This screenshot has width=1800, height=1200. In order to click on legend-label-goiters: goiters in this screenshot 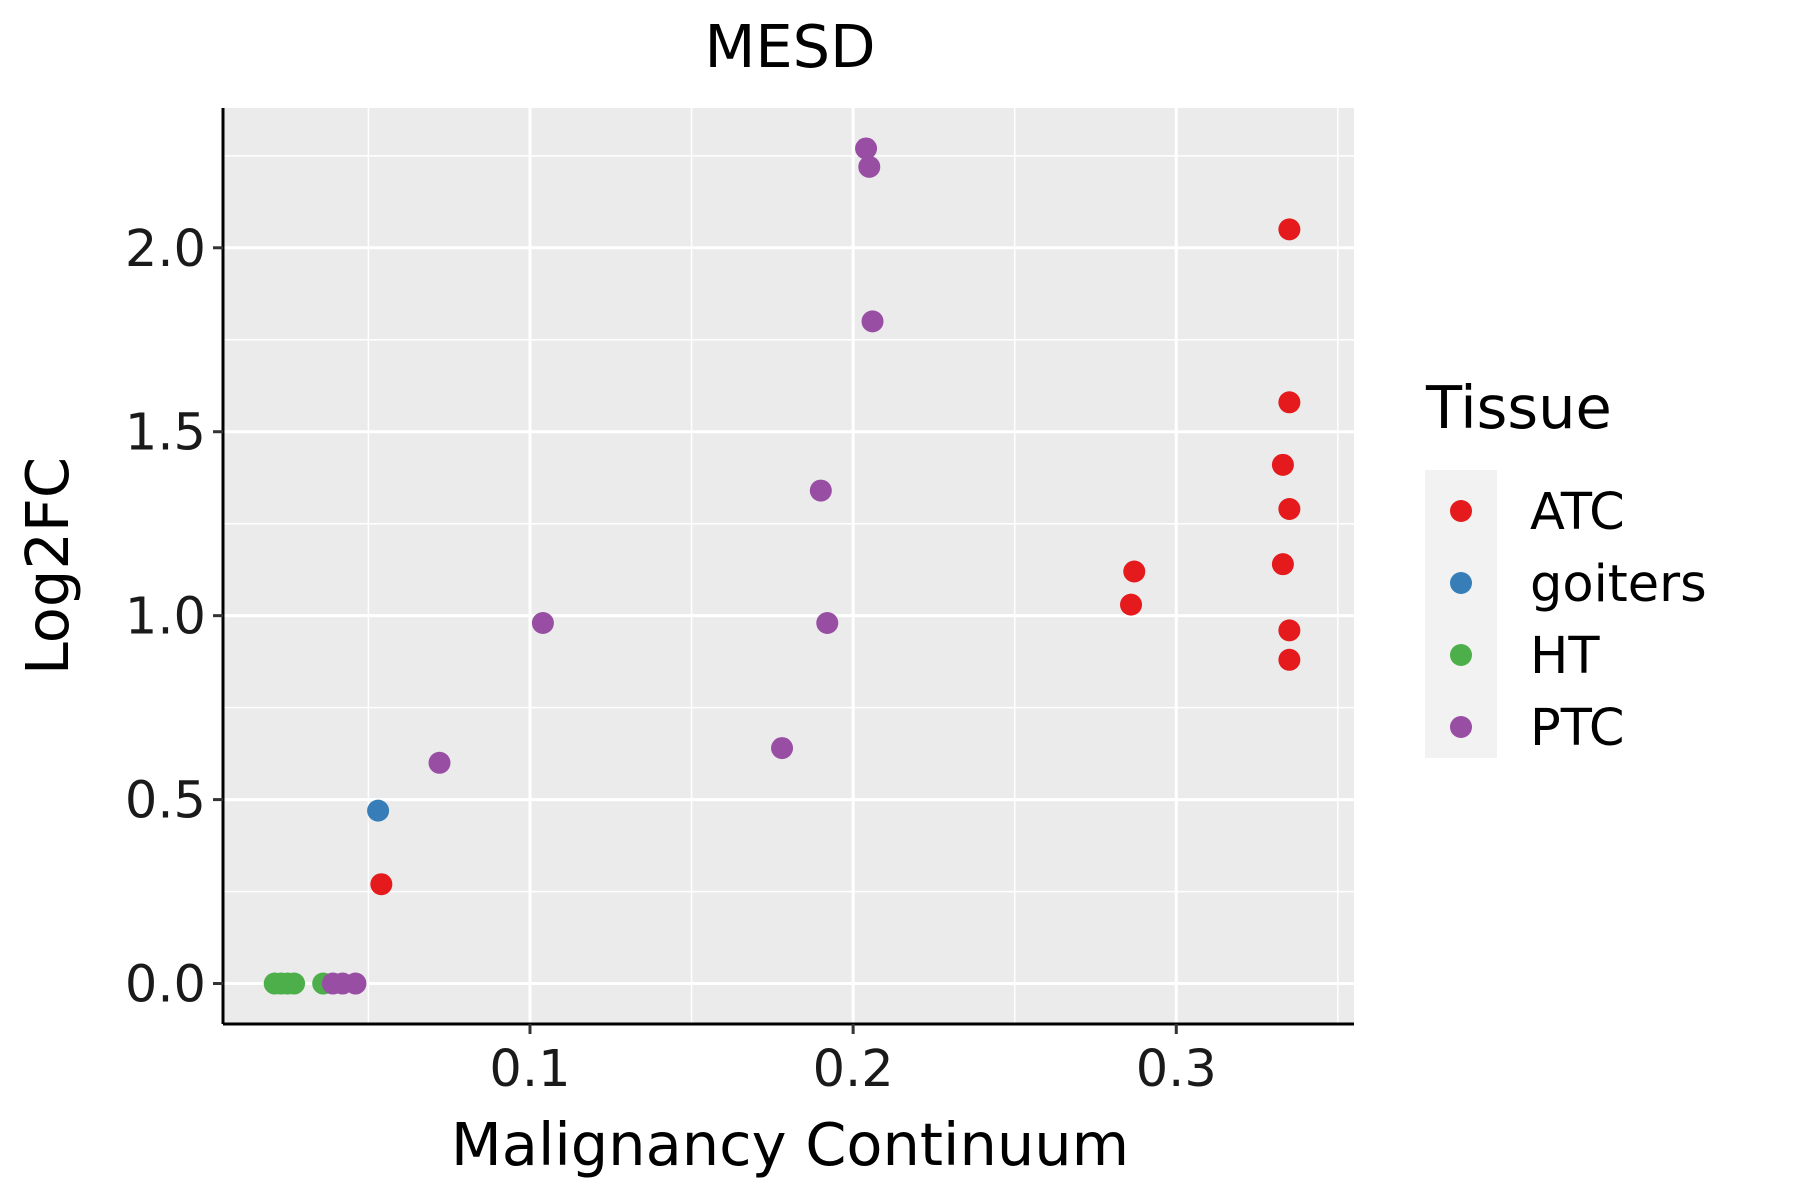, I will do `click(1618, 584)`.